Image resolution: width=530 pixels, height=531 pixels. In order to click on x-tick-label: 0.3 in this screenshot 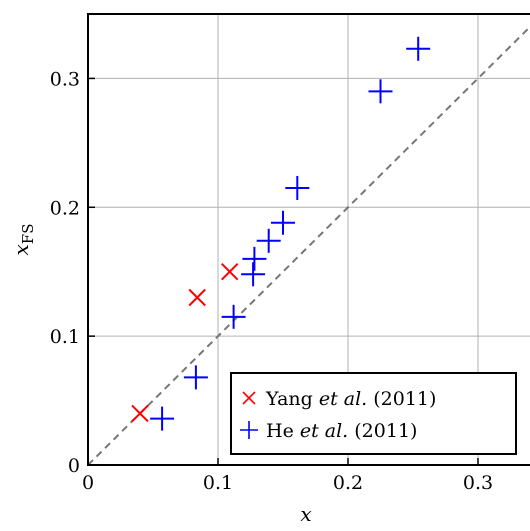, I will do `click(478, 483)`.